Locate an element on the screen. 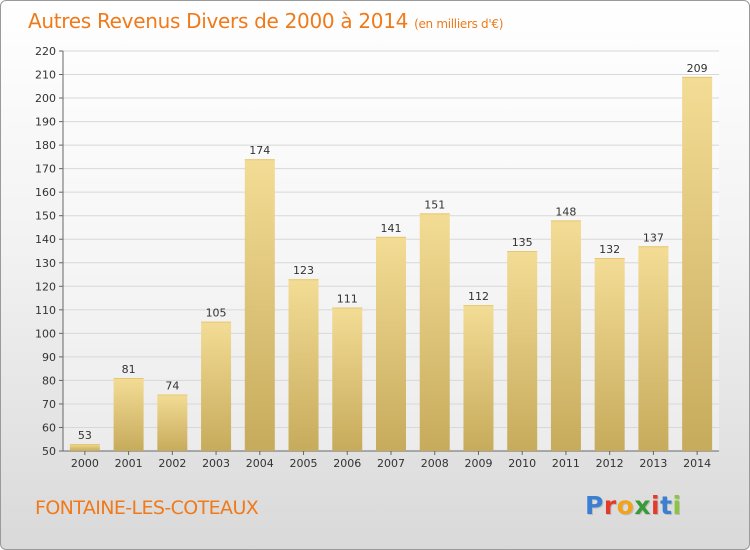  data-label: 151 is located at coordinates (434, 204).